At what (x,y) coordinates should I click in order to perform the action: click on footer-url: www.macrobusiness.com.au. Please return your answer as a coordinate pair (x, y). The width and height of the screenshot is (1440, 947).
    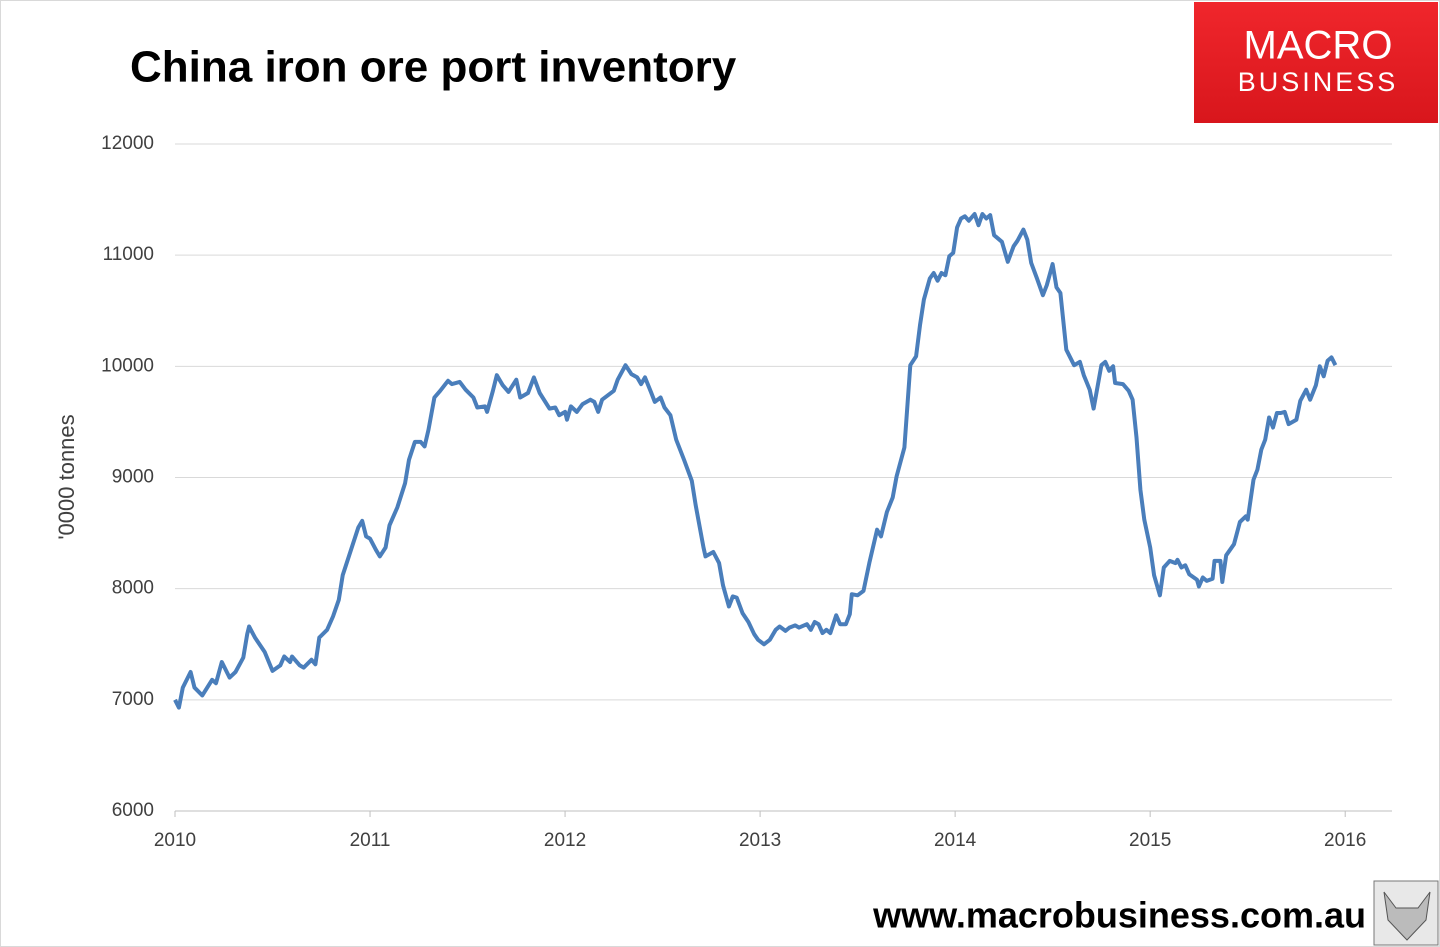
    Looking at the image, I should click on (1119, 915).